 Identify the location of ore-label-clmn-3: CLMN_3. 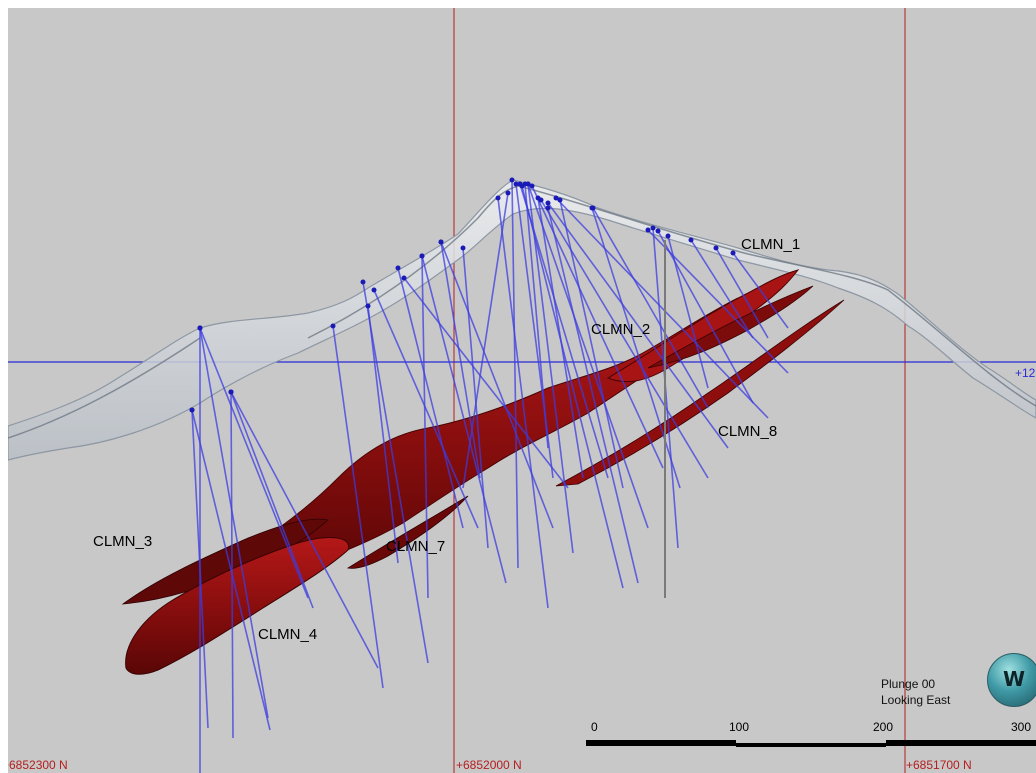
(123, 541).